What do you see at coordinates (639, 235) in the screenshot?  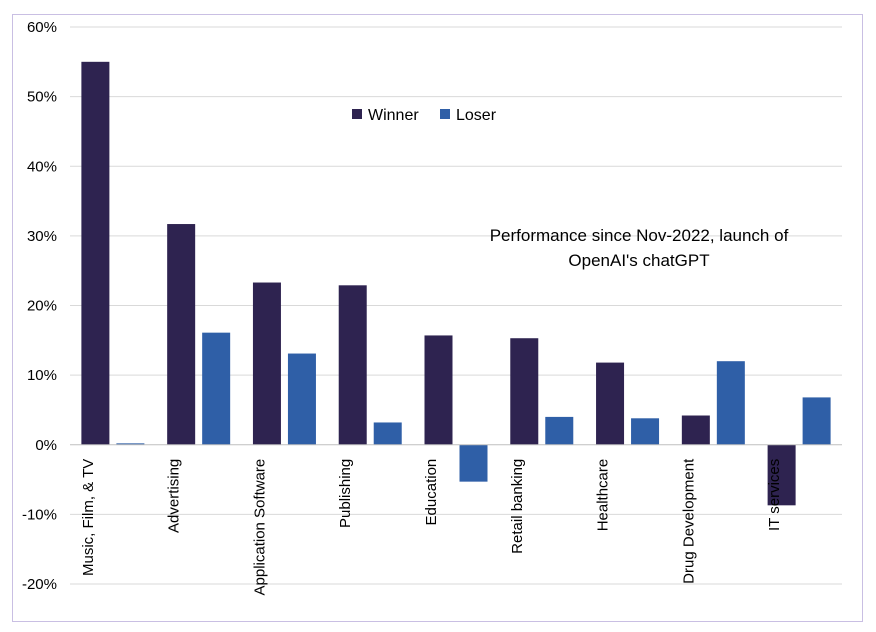 I see `annotation-line-1: Performance since Nov-2022, launch of` at bounding box center [639, 235].